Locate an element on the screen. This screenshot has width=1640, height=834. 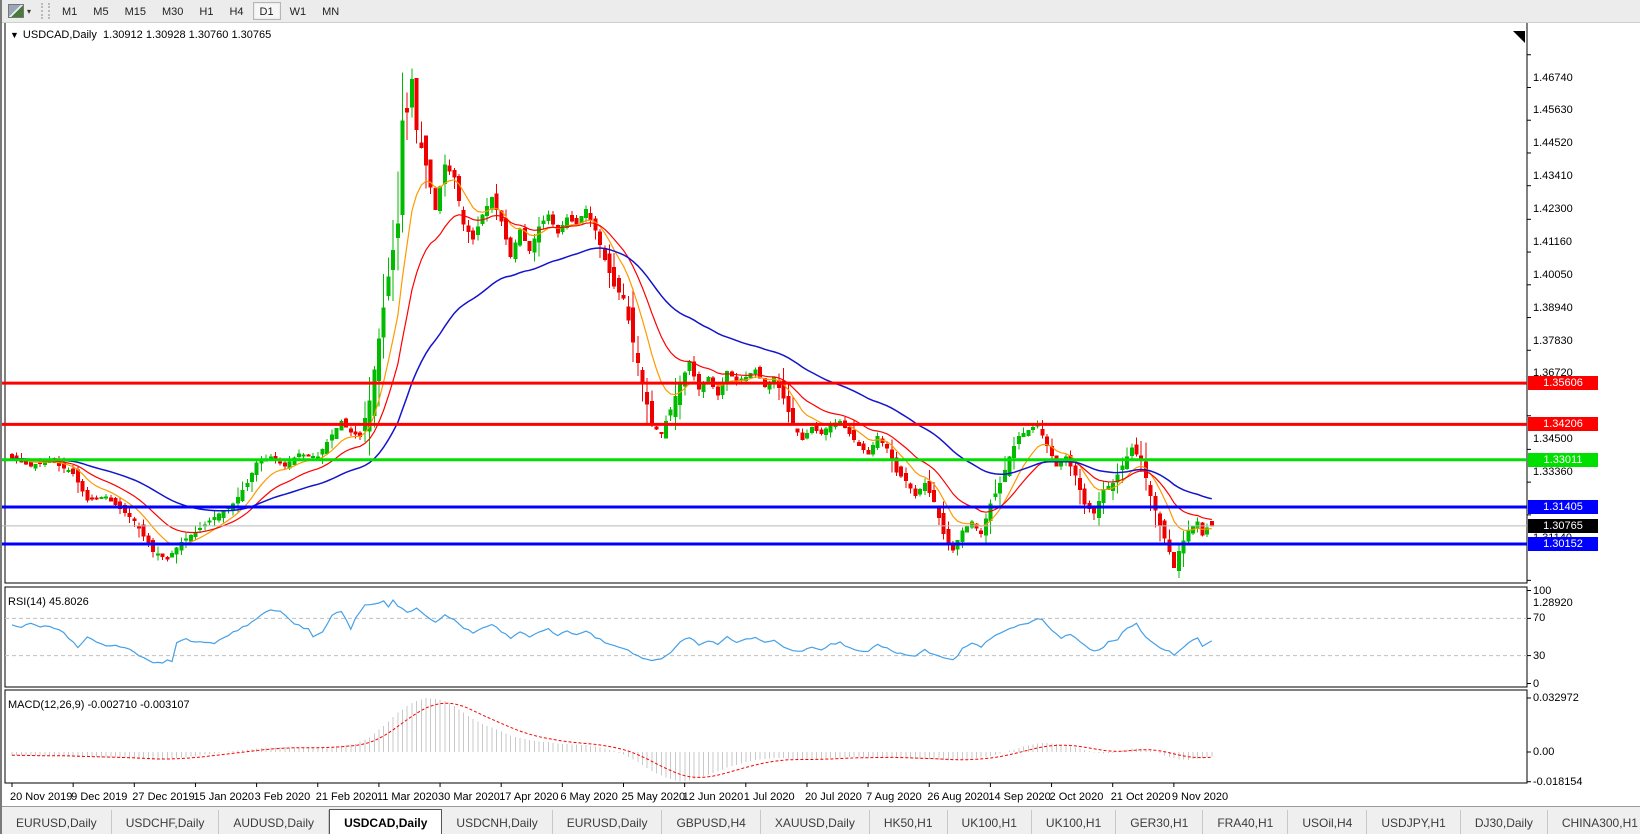
chart-tab-USDJPY-H1: USDJPY,H1 is located at coordinates (1414, 822).